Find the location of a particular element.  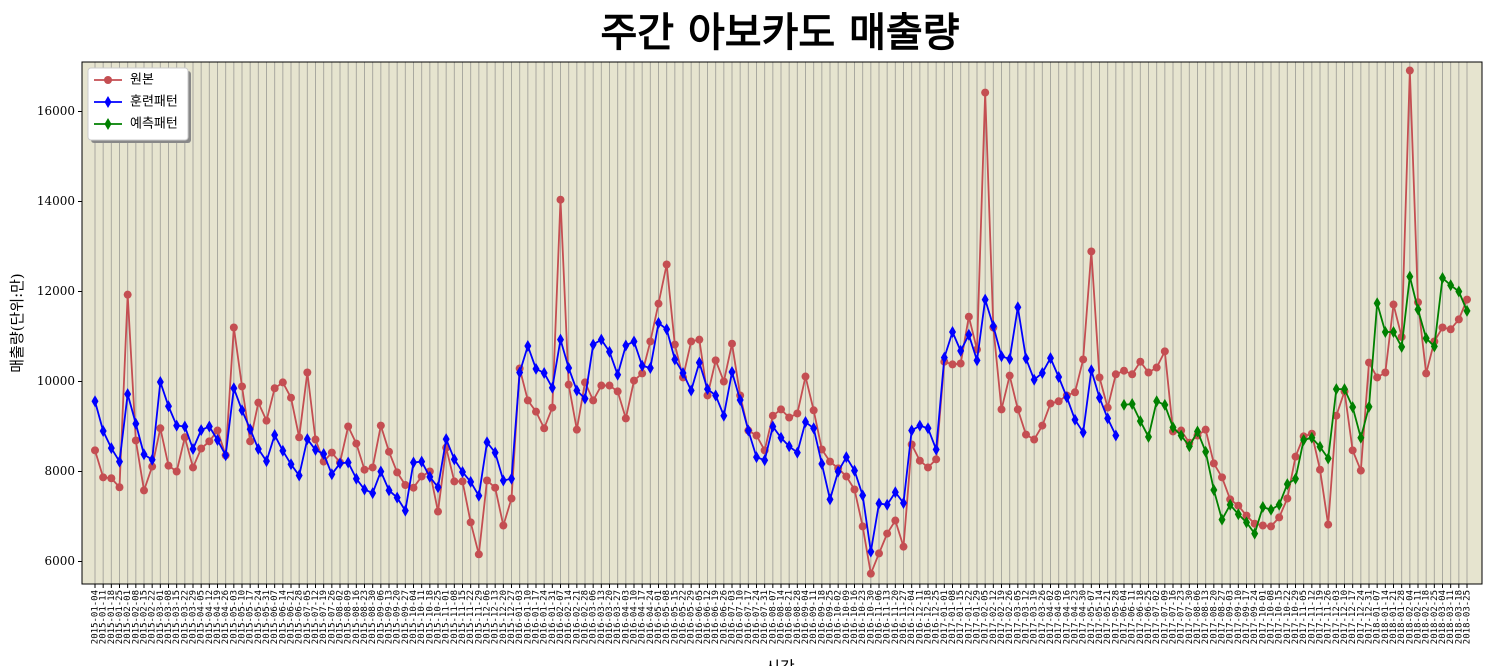

x-tick-label: 2015-03-22 is located at coordinates (185, 617).